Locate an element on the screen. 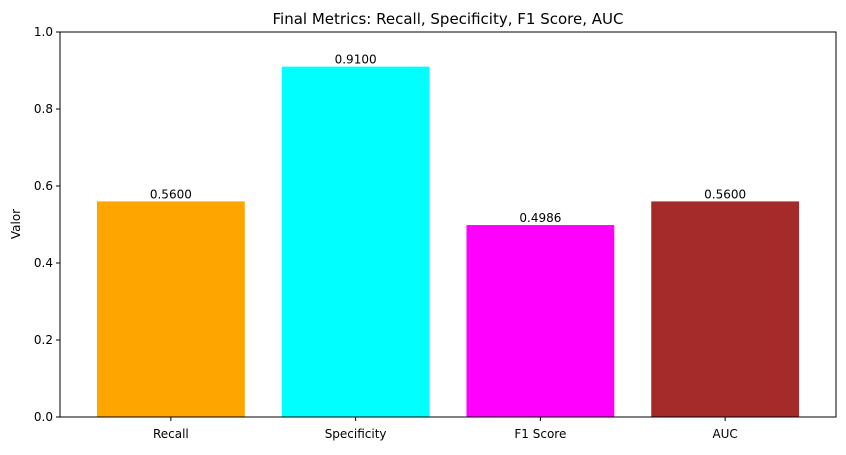 This screenshot has height=455, width=846. bar-recall is located at coordinates (170, 309).